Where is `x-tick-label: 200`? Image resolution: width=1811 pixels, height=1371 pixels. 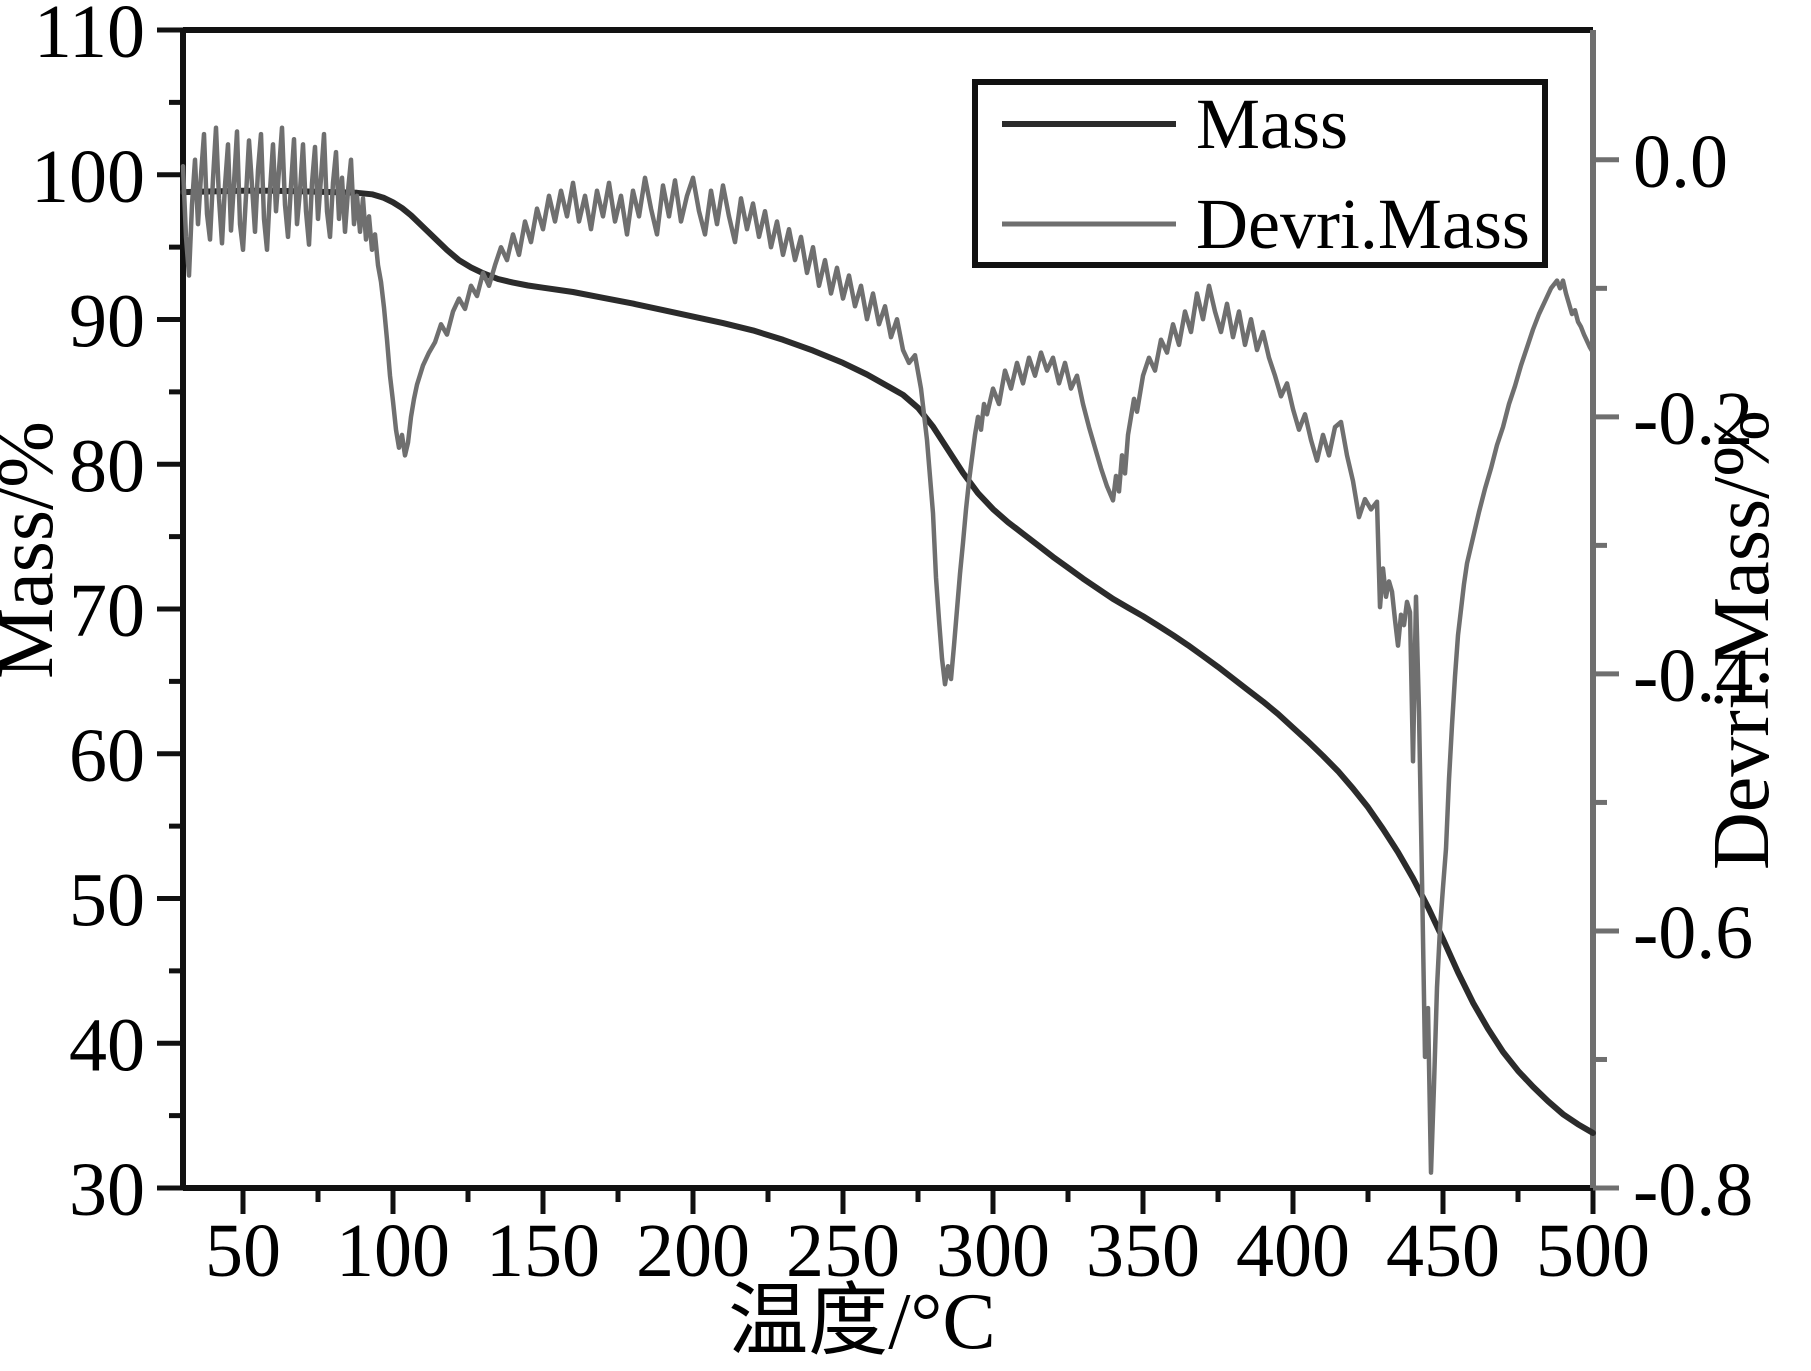
x-tick-label: 200 is located at coordinates (693, 1251).